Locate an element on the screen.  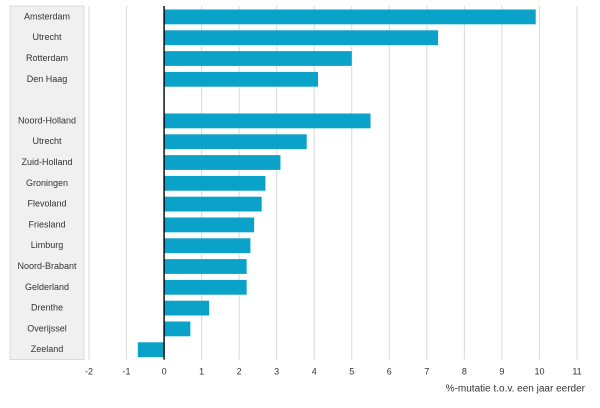
x-tick-label: 7 is located at coordinates (426, 372).